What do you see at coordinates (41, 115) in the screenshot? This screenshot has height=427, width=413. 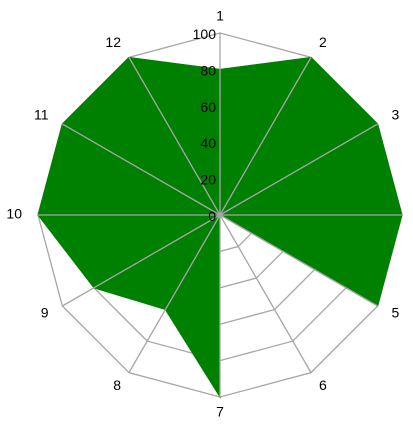 I see `category-label-11: 11` at bounding box center [41, 115].